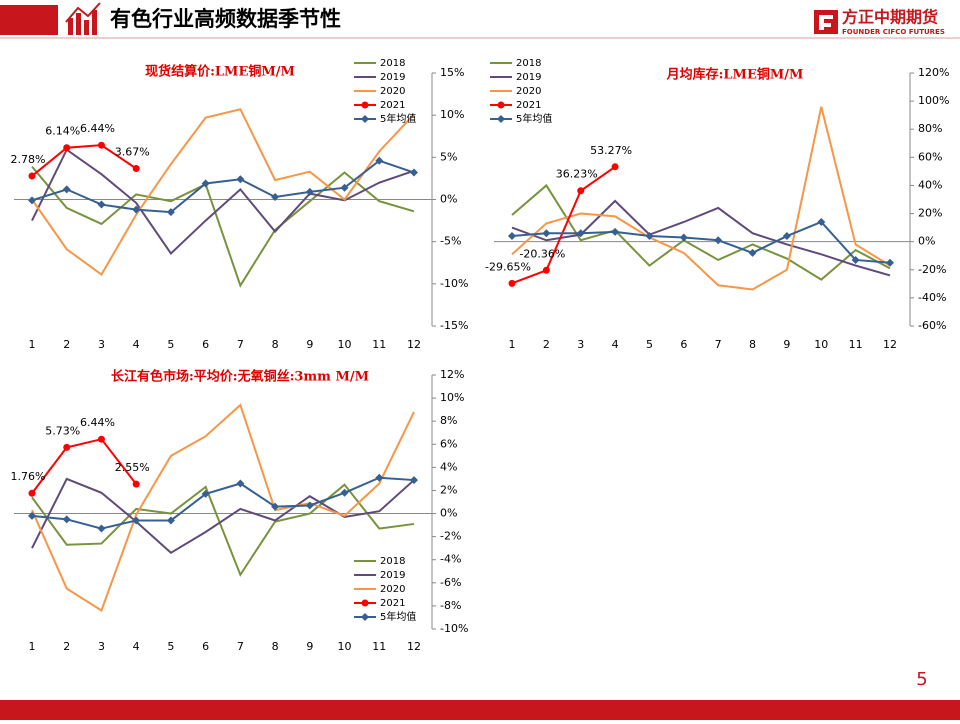  Describe the element at coordinates (398, 118) in the screenshot. I see `legend-label: 5年均值` at that location.